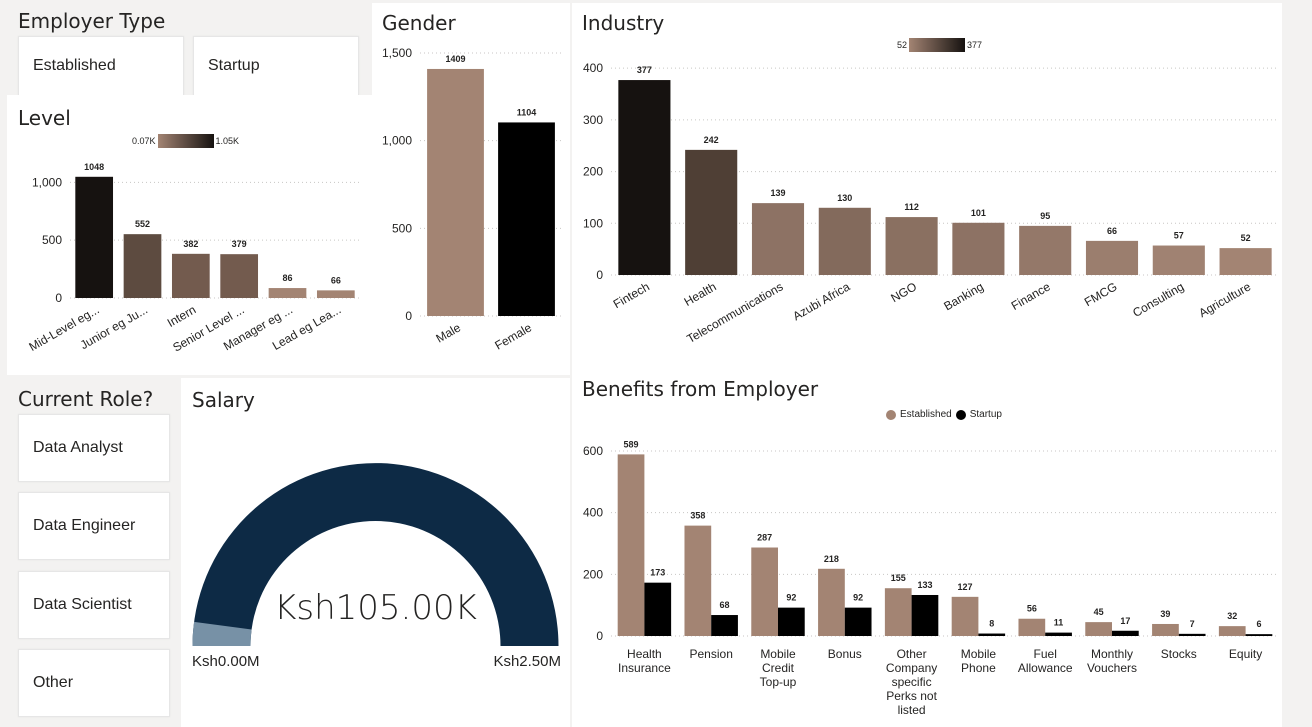  What do you see at coordinates (455, 59) in the screenshot?
I see `data-label: 1409` at bounding box center [455, 59].